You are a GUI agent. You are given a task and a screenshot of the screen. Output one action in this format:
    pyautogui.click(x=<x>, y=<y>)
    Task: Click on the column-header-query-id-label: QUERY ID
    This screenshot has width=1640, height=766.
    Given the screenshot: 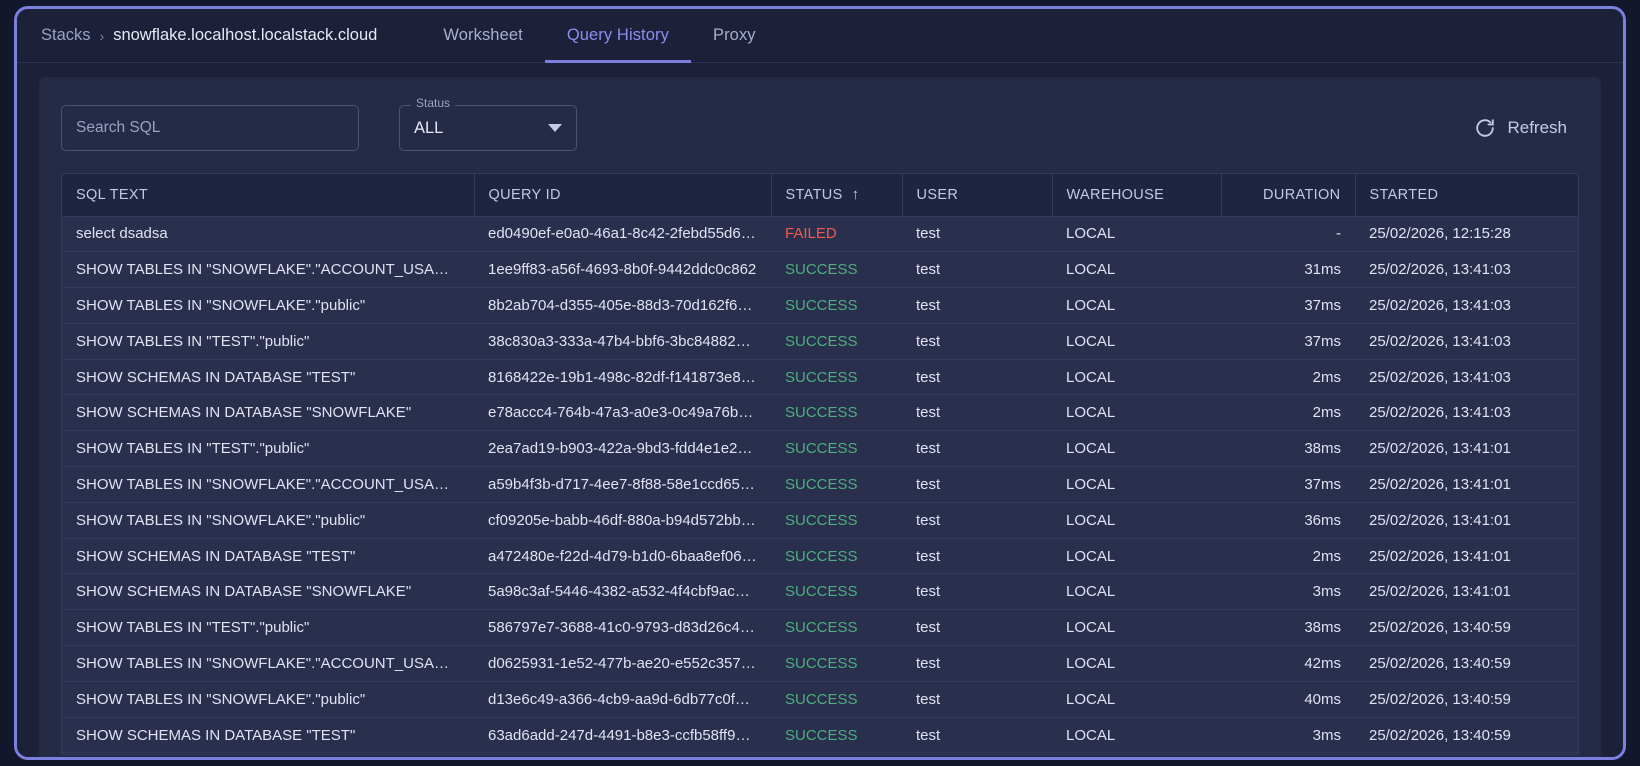 What is the action you would take?
    pyautogui.click(x=524, y=194)
    